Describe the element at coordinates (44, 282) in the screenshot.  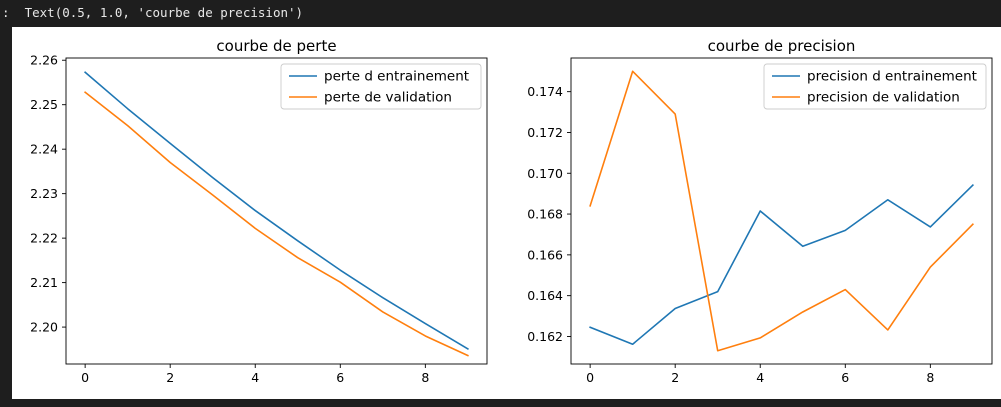
I see `y-tick-label: 2.21` at that location.